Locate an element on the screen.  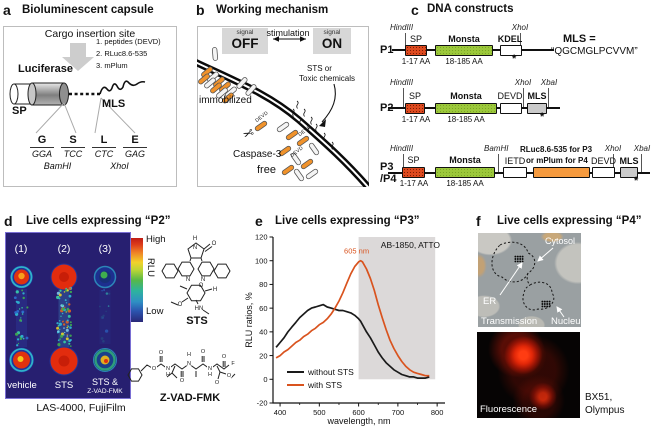
immobilized-label: immobilized is located at coordinates (225, 100).